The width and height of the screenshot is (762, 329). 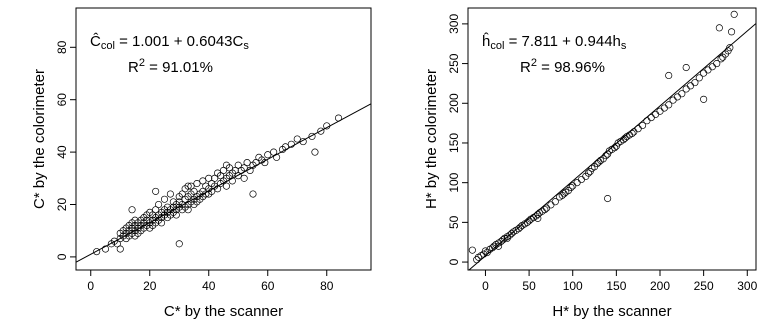 I want to click on right-x-tick-label: 300, so click(x=747, y=286).